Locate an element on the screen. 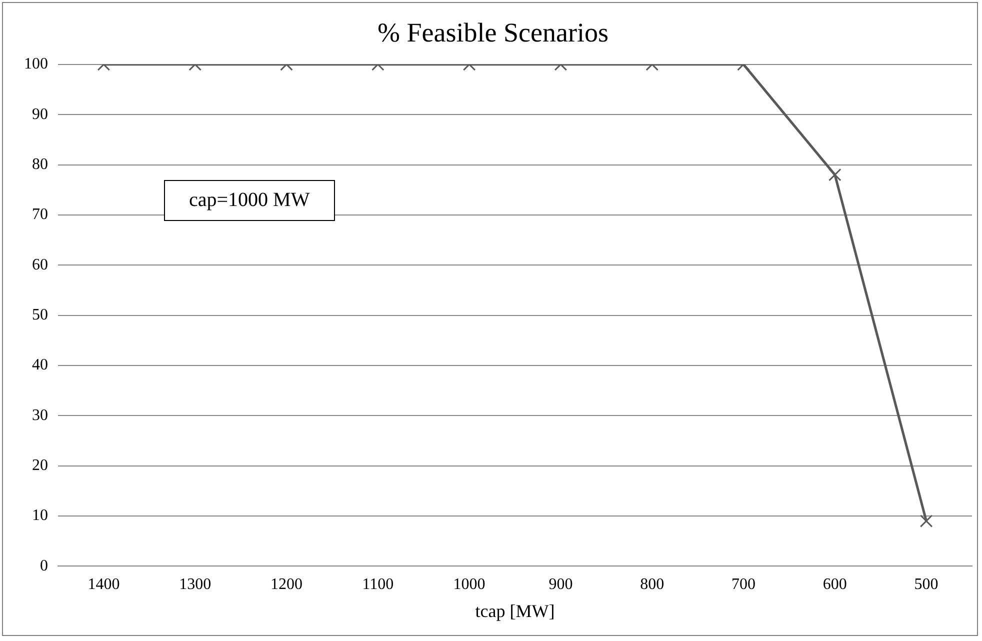 The height and width of the screenshot is (641, 982). y-tick-label: 80 is located at coordinates (40, 164).